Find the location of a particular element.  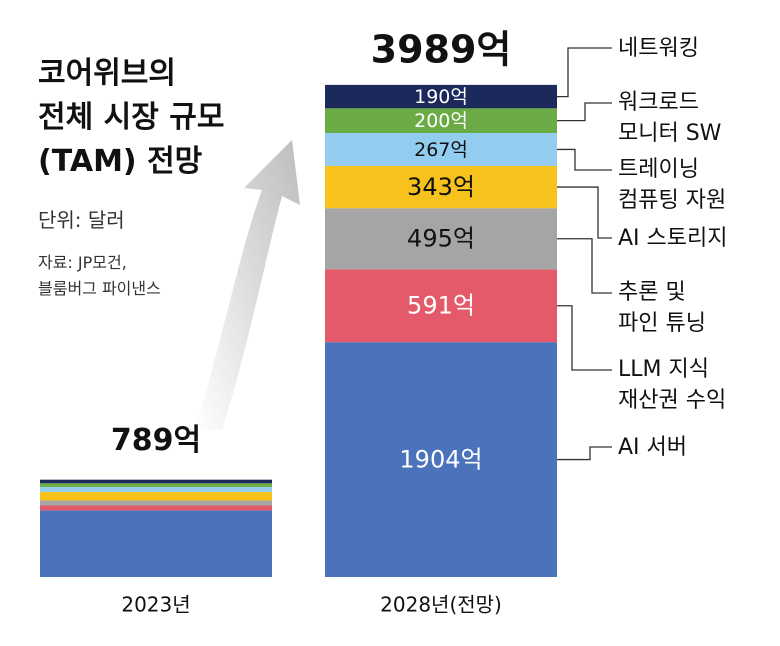

legend-label: LLM 지식 재산권 수익 is located at coordinates (672, 385).